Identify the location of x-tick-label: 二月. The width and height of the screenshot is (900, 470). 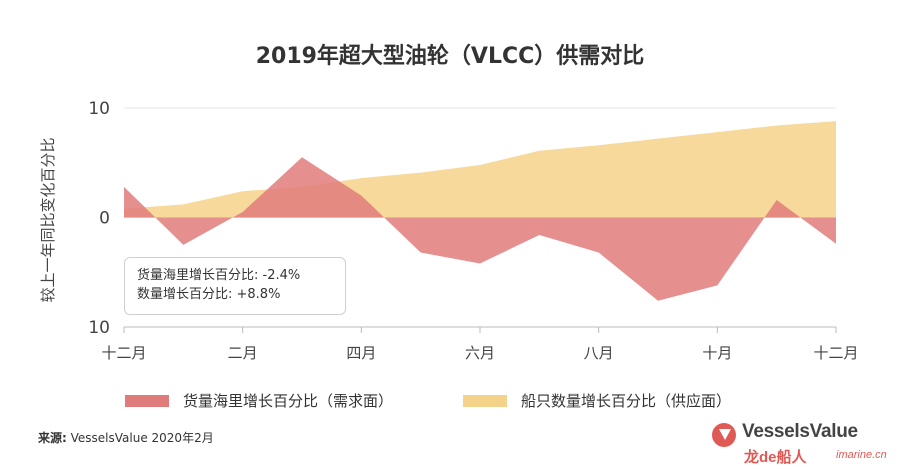
(243, 353).